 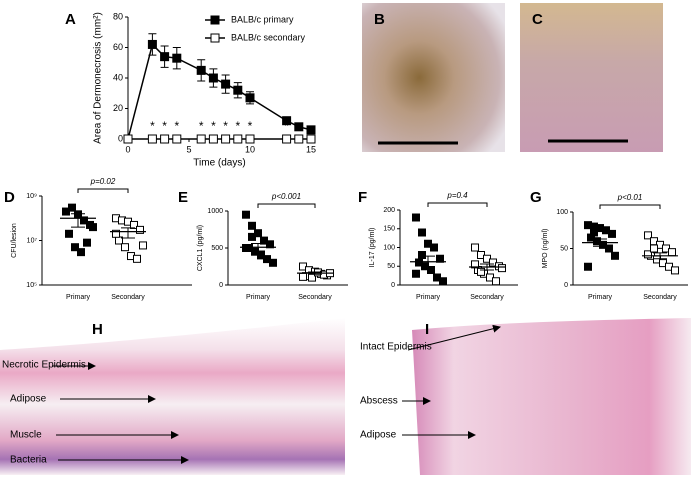 What do you see at coordinates (362, 197) in the screenshot?
I see `panel-label: F` at bounding box center [362, 197].